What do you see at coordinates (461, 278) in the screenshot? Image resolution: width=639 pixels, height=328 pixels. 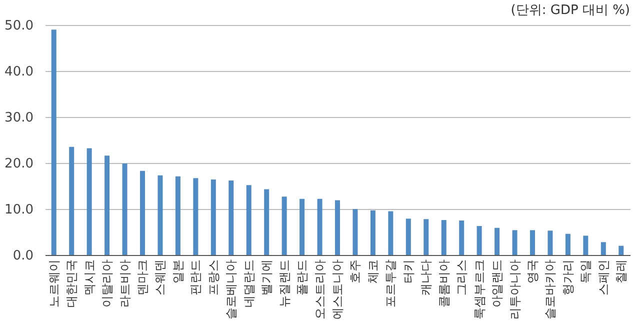 I see `x-tick-label: 그리스` at bounding box center [461, 278].